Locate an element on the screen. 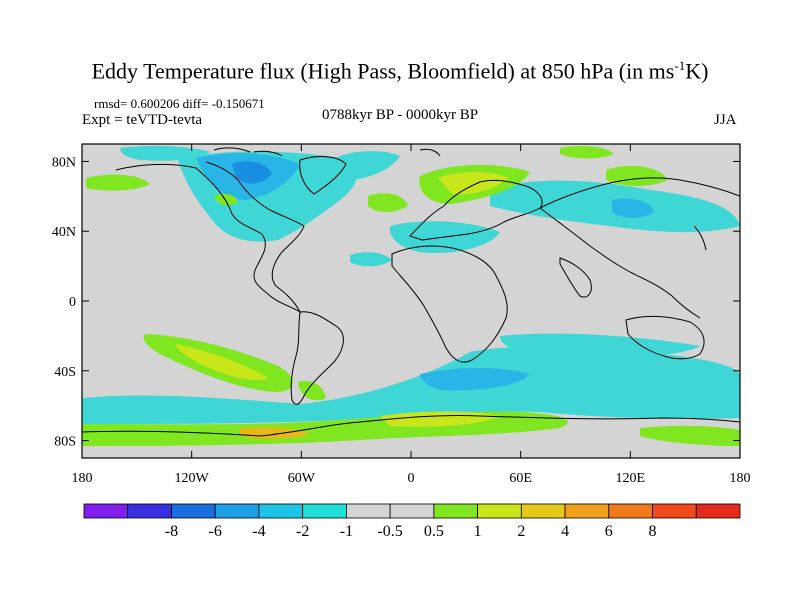 Image resolution: width=800 pixels, height=600 pixels. colorbar-label: -8 is located at coordinates (171, 531).